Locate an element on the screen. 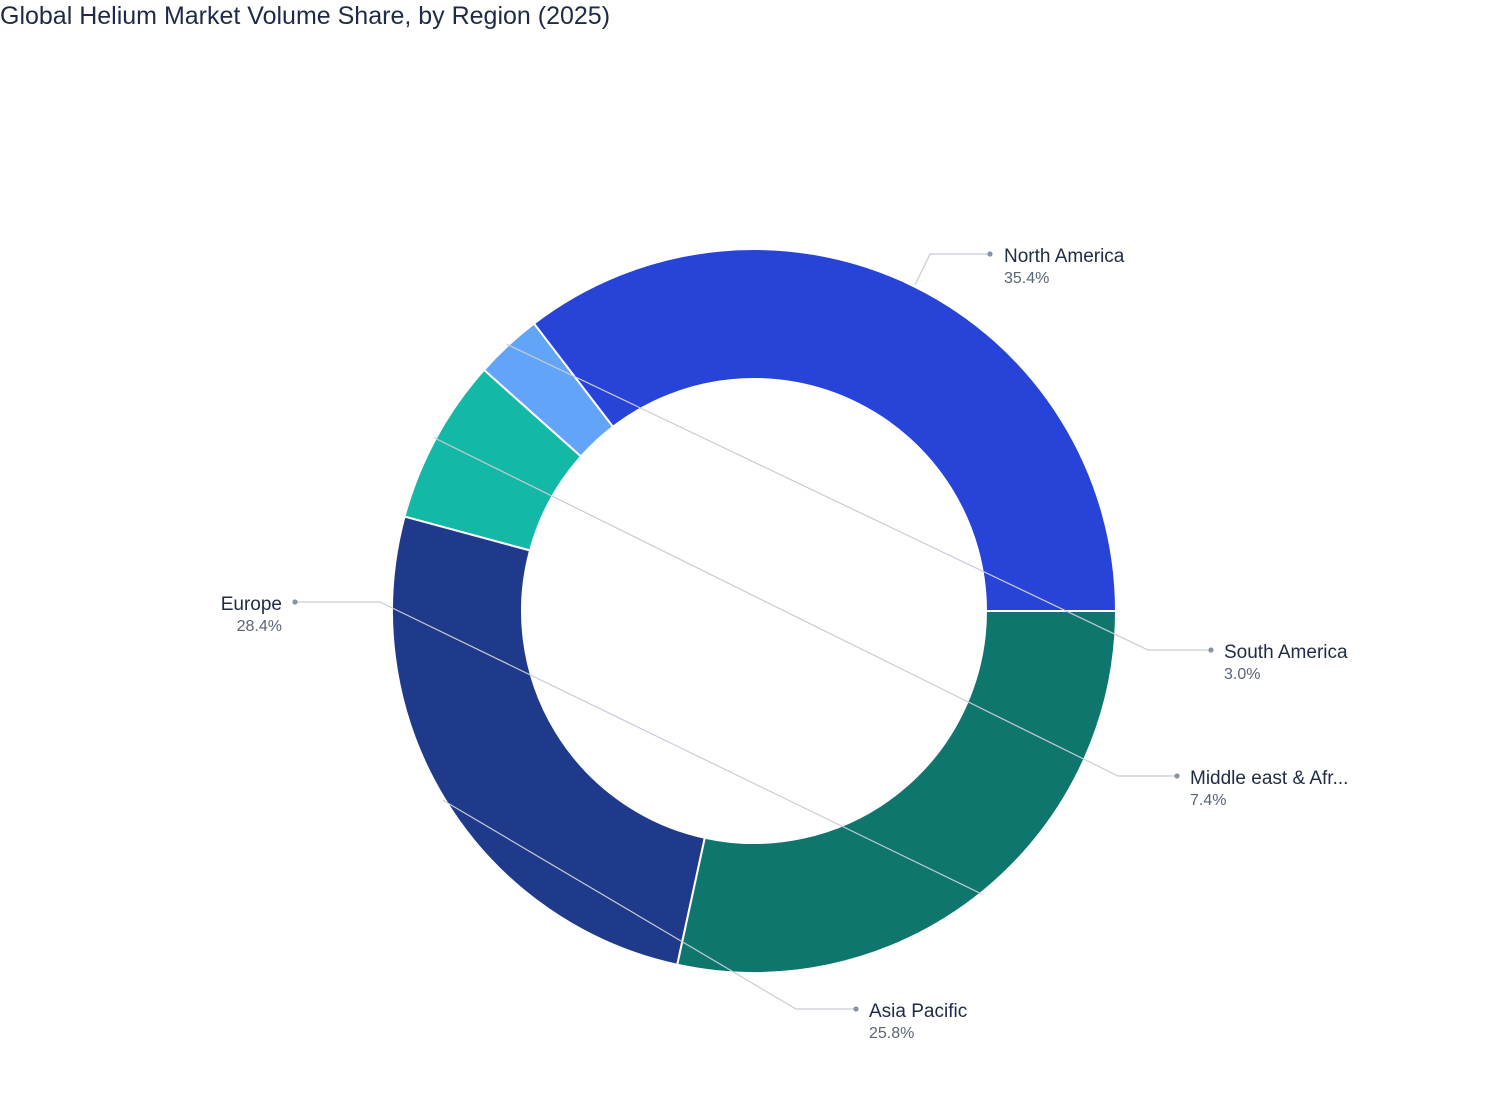  slice-label: Asia Pacific is located at coordinates (918, 1011).